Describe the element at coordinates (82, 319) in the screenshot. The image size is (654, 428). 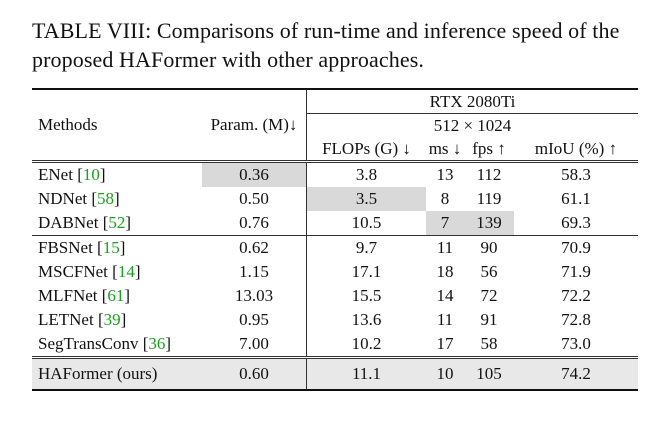
I see `method-name: LETNet [39]` at that location.